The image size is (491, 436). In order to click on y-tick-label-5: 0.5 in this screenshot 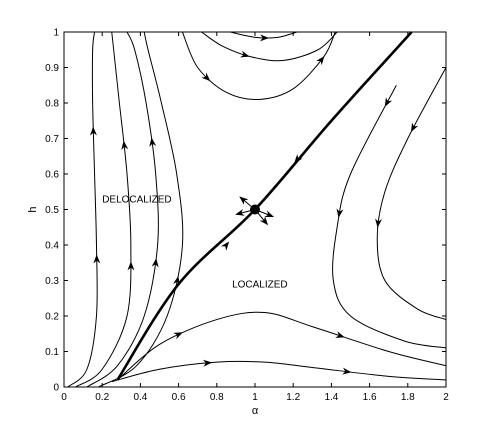, I will do `click(52, 210)`.